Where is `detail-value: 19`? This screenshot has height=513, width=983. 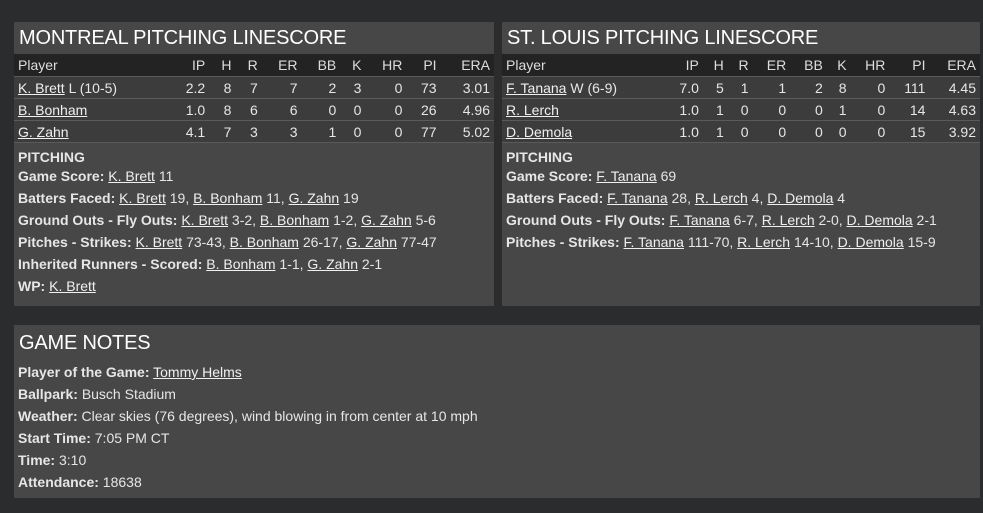 detail-value: 19 is located at coordinates (349, 198).